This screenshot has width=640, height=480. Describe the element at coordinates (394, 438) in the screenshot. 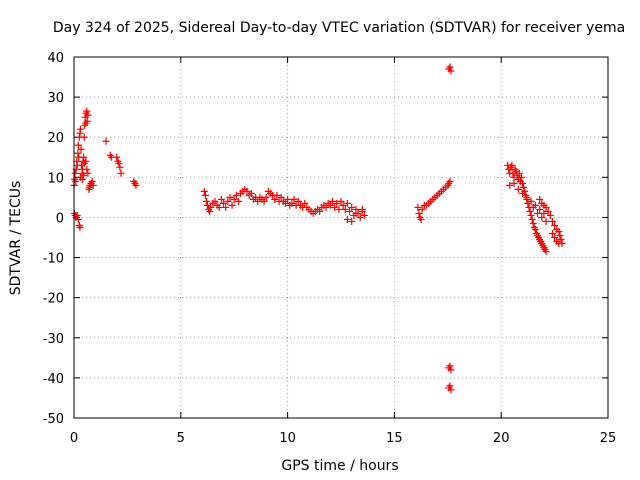

I see `x-tick-label: 15` at that location.